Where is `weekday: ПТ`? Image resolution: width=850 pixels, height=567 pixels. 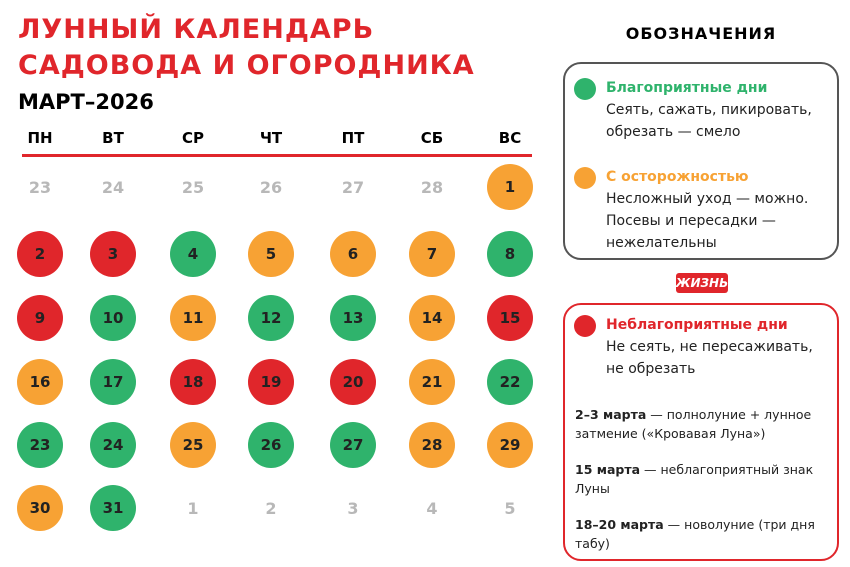 weekday: ПТ is located at coordinates (353, 138).